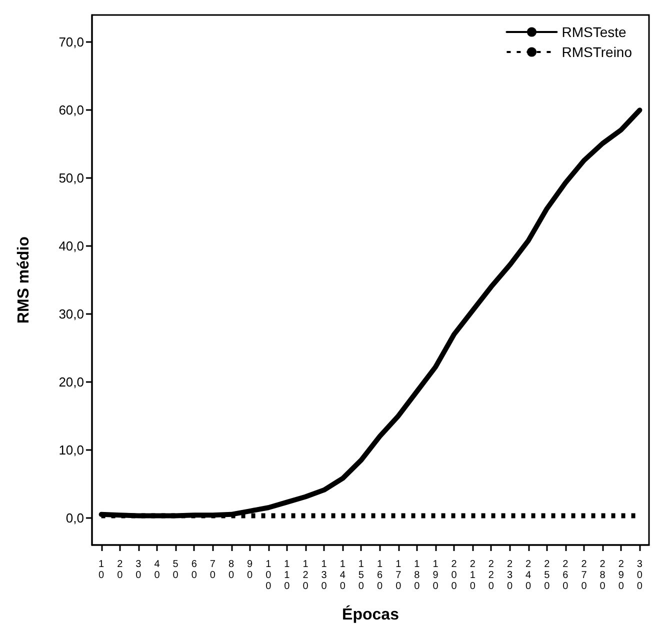 The image size is (667, 628). Describe the element at coordinates (380, 575) in the screenshot. I see `x-tick-label: 160` at that location.